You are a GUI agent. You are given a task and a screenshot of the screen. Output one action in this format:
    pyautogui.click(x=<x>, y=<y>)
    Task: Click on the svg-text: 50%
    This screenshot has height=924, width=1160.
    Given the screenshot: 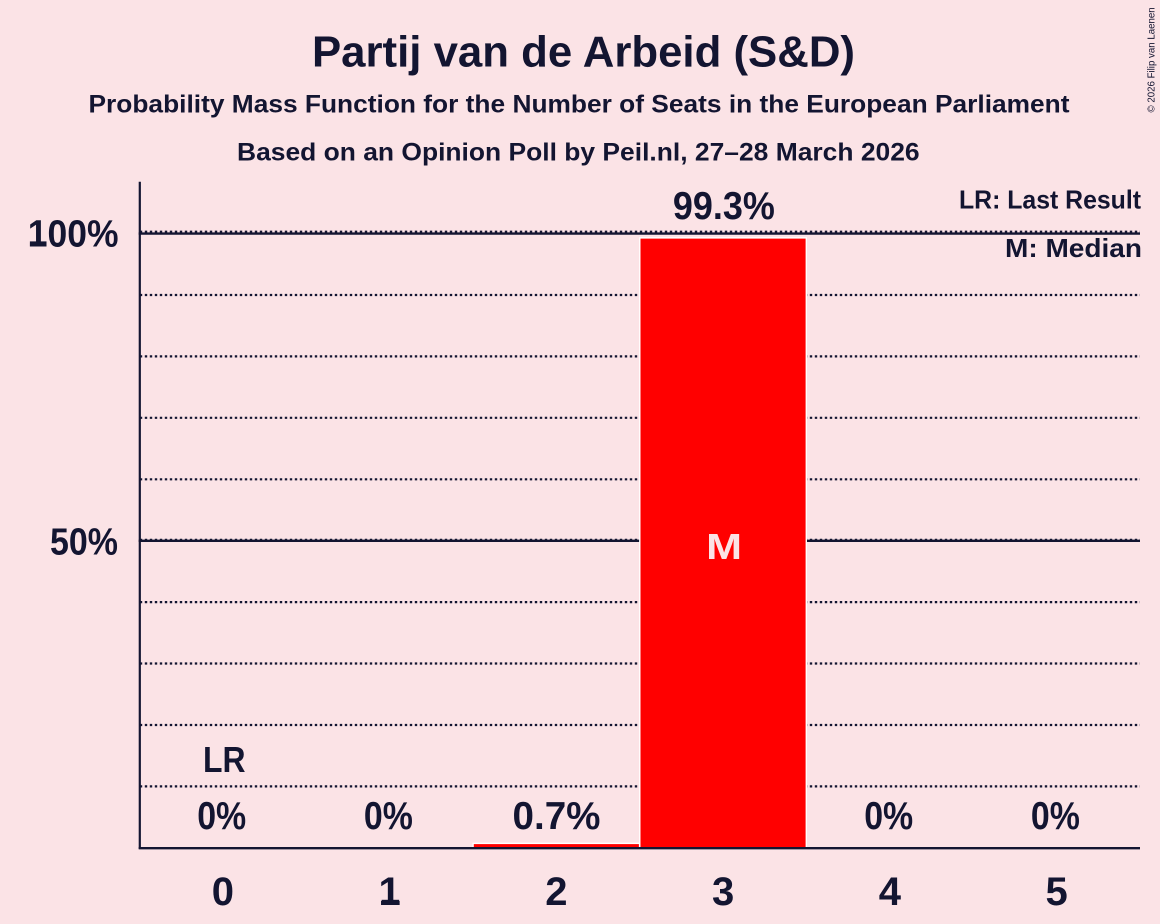 What is the action you would take?
    pyautogui.click(x=84, y=543)
    